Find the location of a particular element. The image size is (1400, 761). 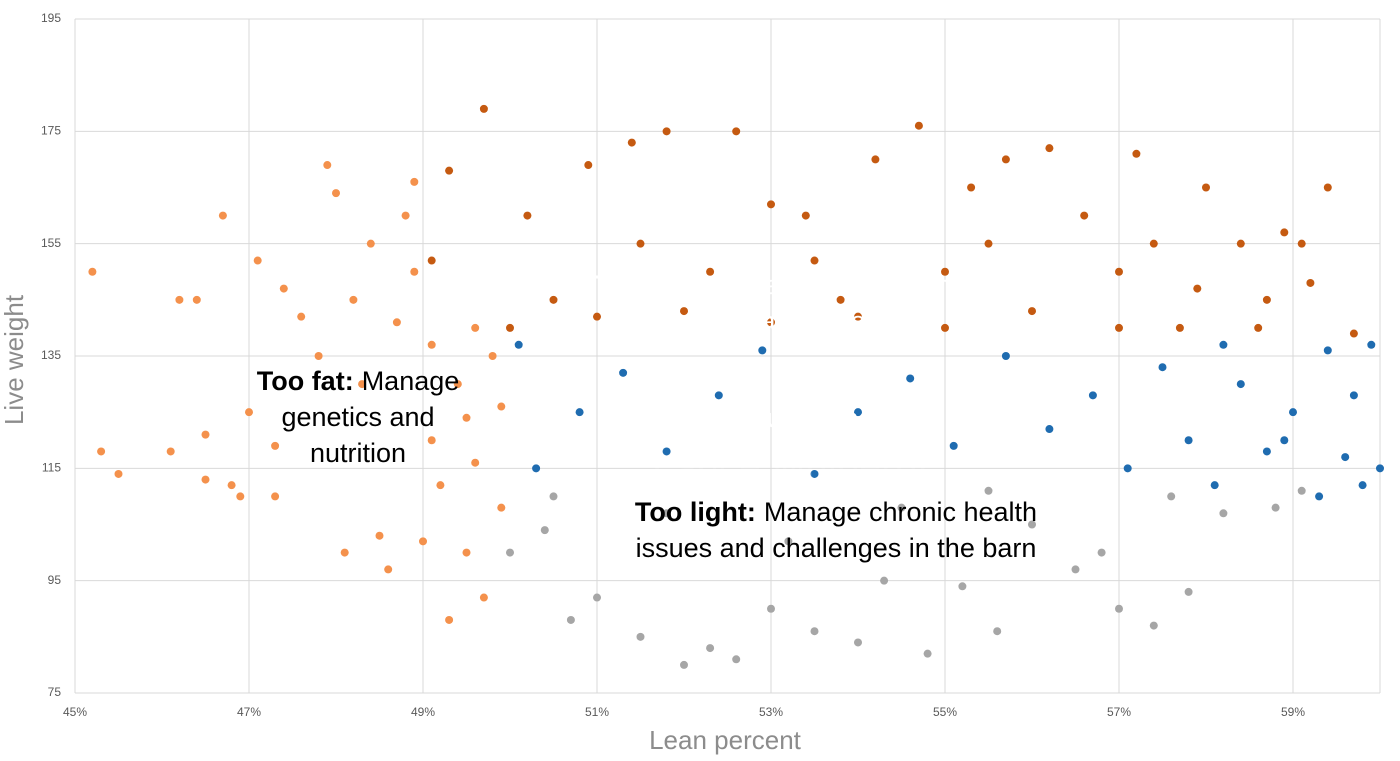

annotation-text: issues and challenges in the barn is located at coordinates (836, 548).